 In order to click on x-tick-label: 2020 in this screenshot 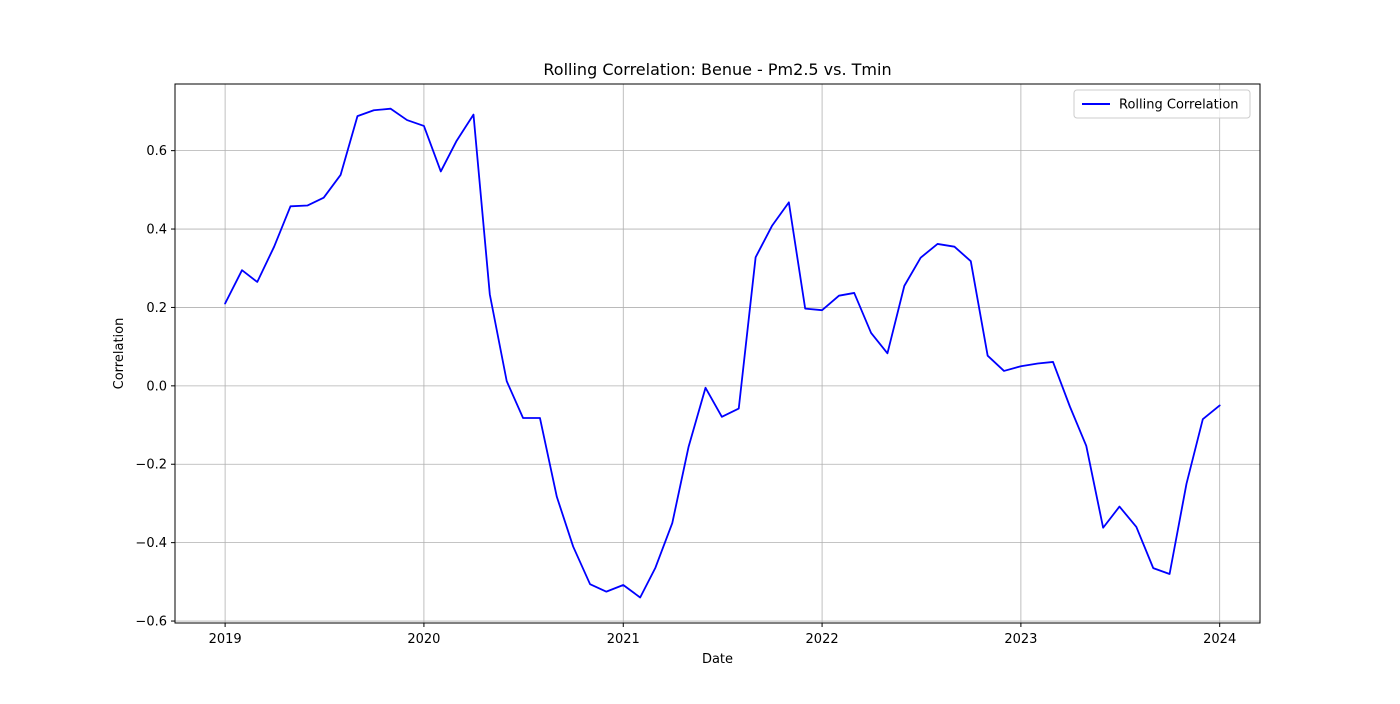, I will do `click(423, 639)`.